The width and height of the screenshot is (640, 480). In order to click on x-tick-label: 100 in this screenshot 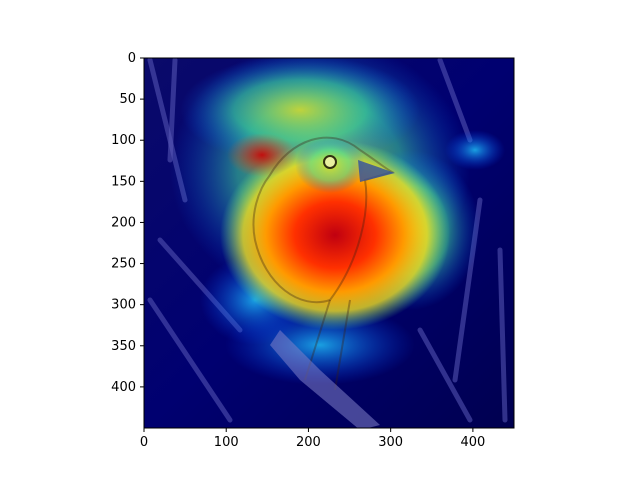, I will do `click(226, 442)`.